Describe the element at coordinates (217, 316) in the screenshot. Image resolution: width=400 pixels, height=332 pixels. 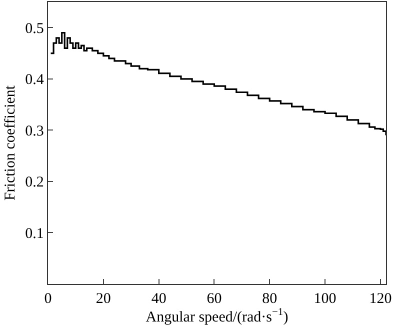
I see `x-axis-title: Angular speed/(rad·s$^{−1}$)` at that location.